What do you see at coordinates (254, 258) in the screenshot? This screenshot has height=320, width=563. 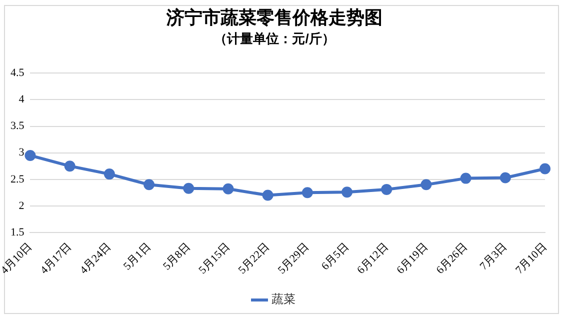 I see `x-tick-label: 5月22日` at bounding box center [254, 258].